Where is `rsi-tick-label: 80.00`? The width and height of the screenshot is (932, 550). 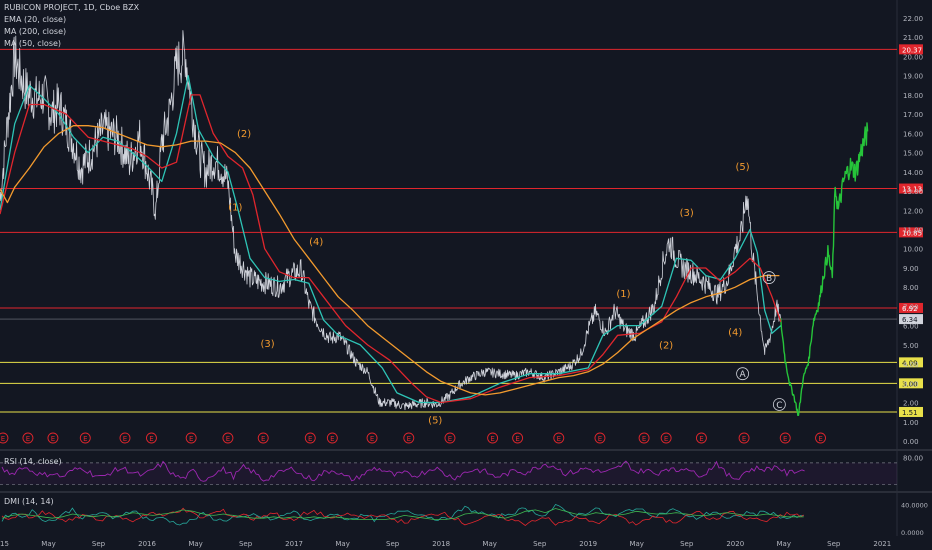 rsi-tick-label: 80.00 is located at coordinates (913, 458).